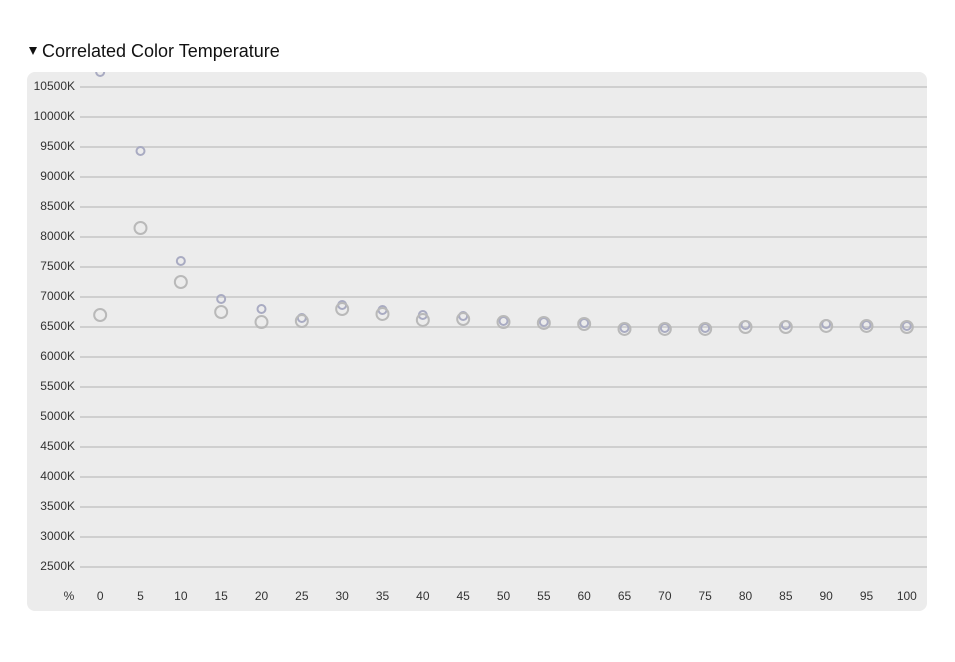 The width and height of the screenshot is (955, 662). What do you see at coordinates (867, 596) in the screenshot?
I see `x-tick-label: 95` at bounding box center [867, 596].